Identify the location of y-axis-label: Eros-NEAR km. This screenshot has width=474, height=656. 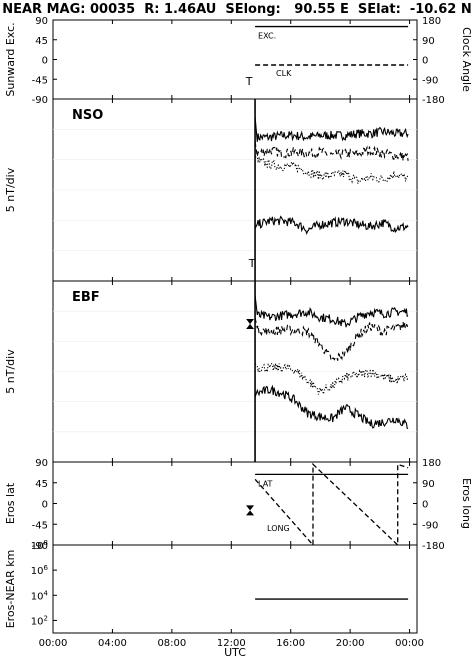
(10, 589).